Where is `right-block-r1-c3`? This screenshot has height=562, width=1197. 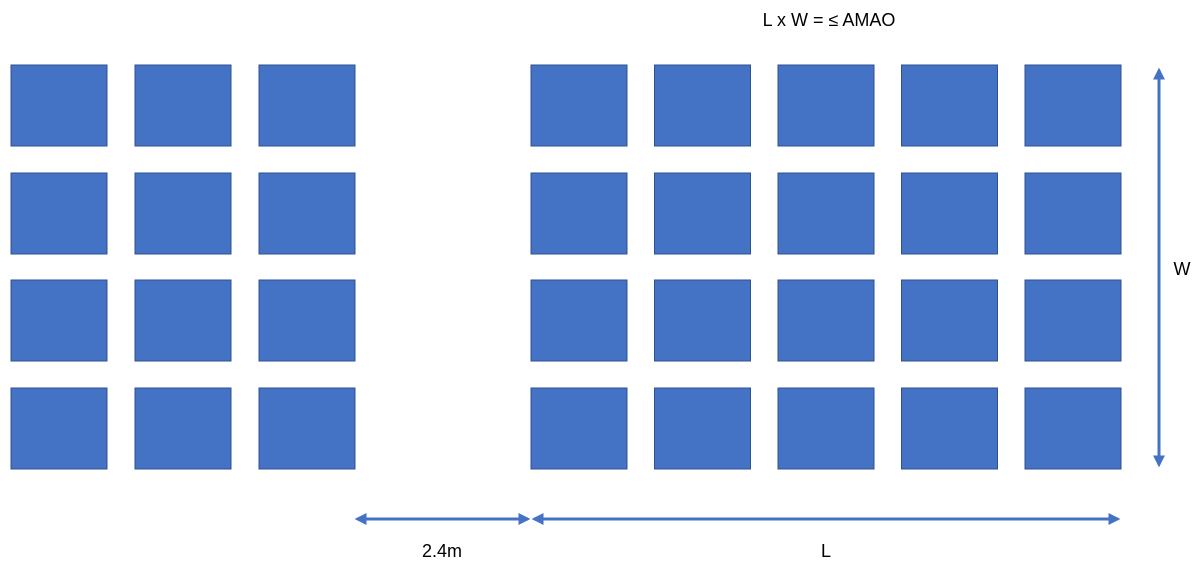 right-block-r1-c3 is located at coordinates (826, 105).